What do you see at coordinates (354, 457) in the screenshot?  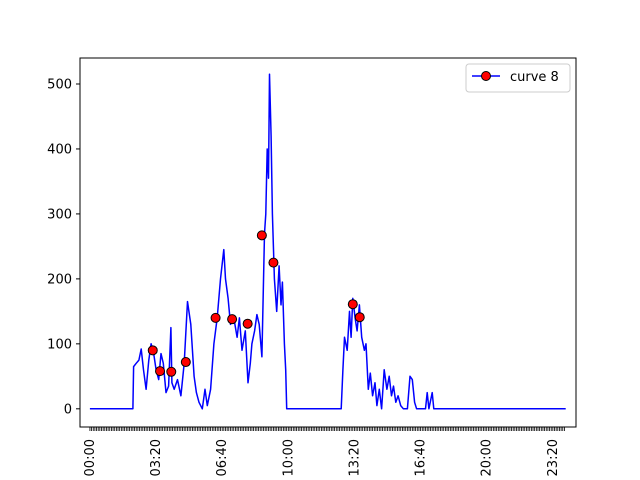 I see `x-tick-label: 13:20` at bounding box center [354, 457].